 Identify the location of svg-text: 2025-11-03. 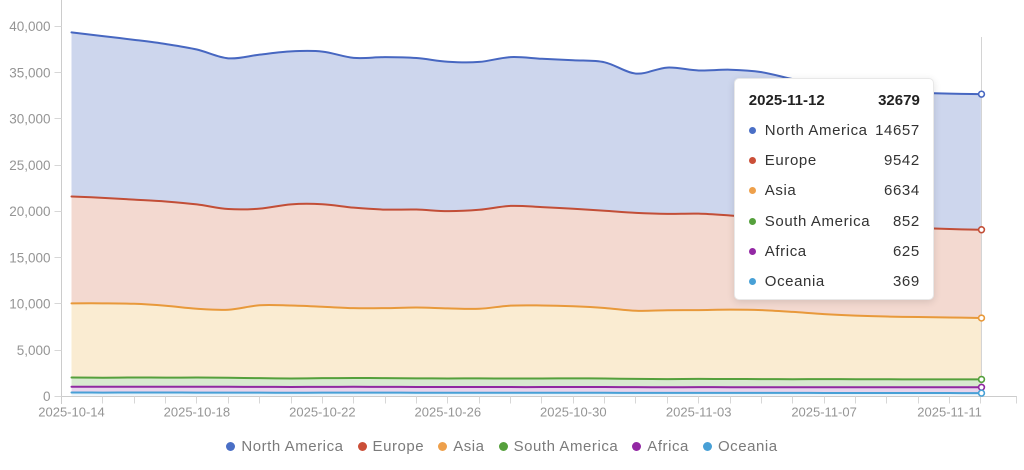
(699, 412).